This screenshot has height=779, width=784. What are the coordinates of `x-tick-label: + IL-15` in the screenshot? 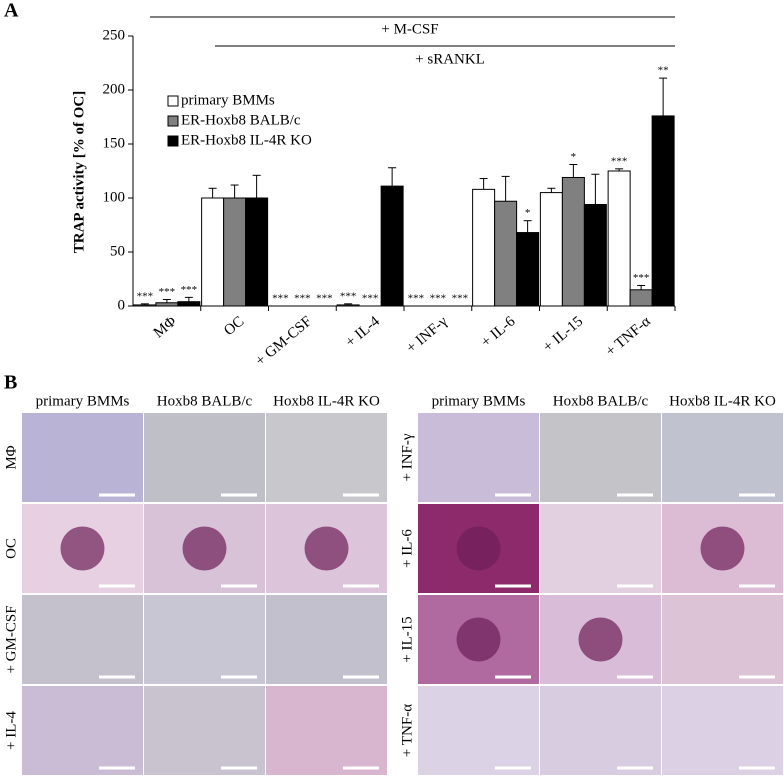 It's located at (563, 334).